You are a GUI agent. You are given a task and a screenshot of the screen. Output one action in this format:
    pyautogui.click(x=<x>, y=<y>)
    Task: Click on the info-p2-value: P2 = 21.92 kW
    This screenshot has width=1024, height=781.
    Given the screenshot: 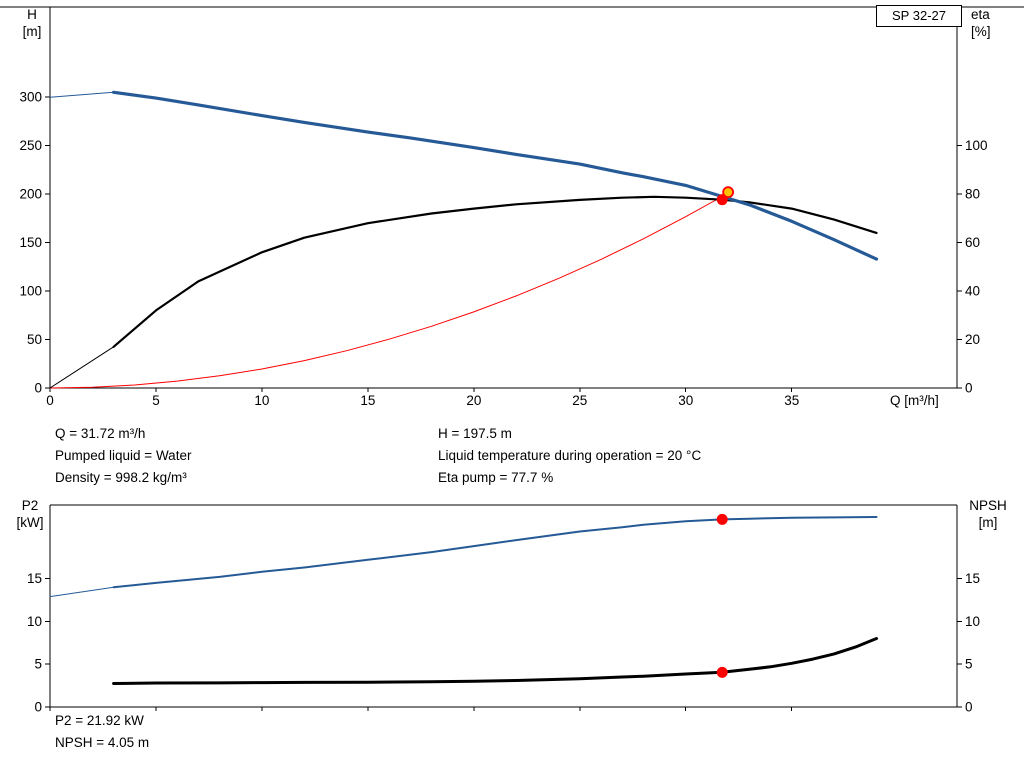 What is the action you would take?
    pyautogui.click(x=99, y=720)
    